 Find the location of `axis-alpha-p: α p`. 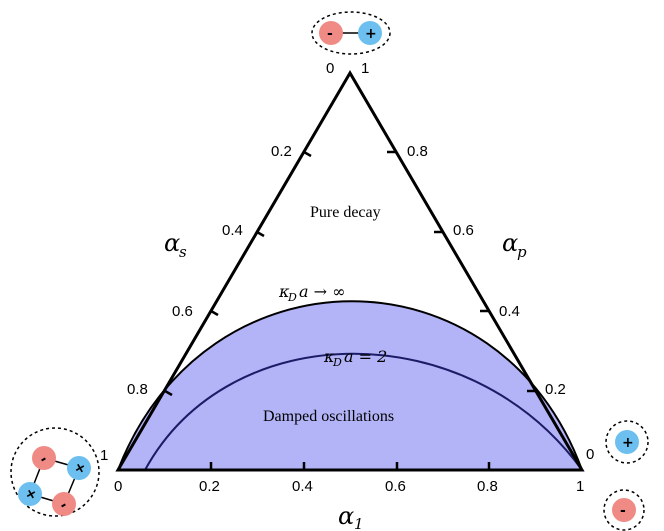

axis-alpha-p: α p is located at coordinates (514, 245).